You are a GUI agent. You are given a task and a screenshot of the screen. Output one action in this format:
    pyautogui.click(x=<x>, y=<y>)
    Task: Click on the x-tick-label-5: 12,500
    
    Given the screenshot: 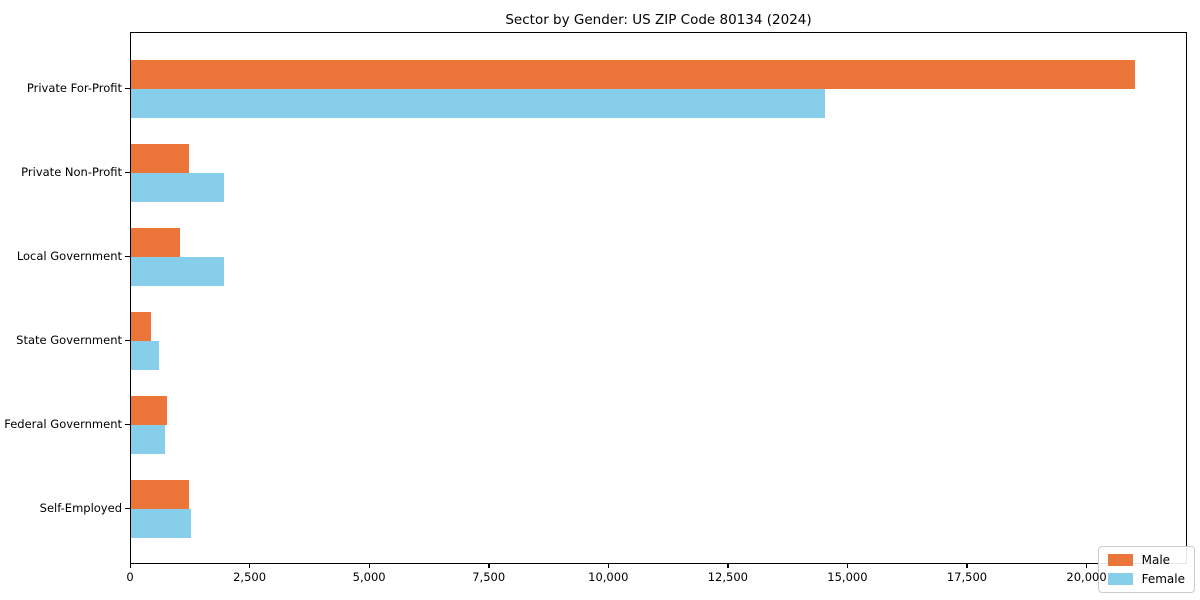 What is the action you would take?
    pyautogui.click(x=727, y=577)
    